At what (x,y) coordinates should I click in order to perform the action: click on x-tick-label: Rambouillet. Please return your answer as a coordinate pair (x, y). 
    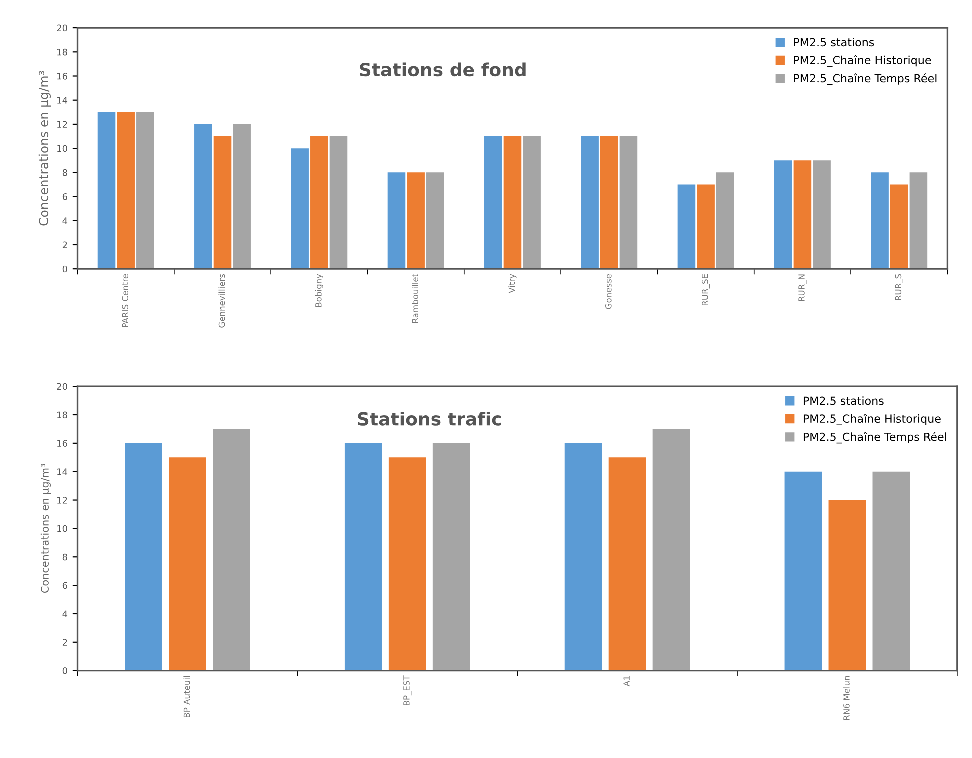
    Looking at the image, I should click on (415, 298).